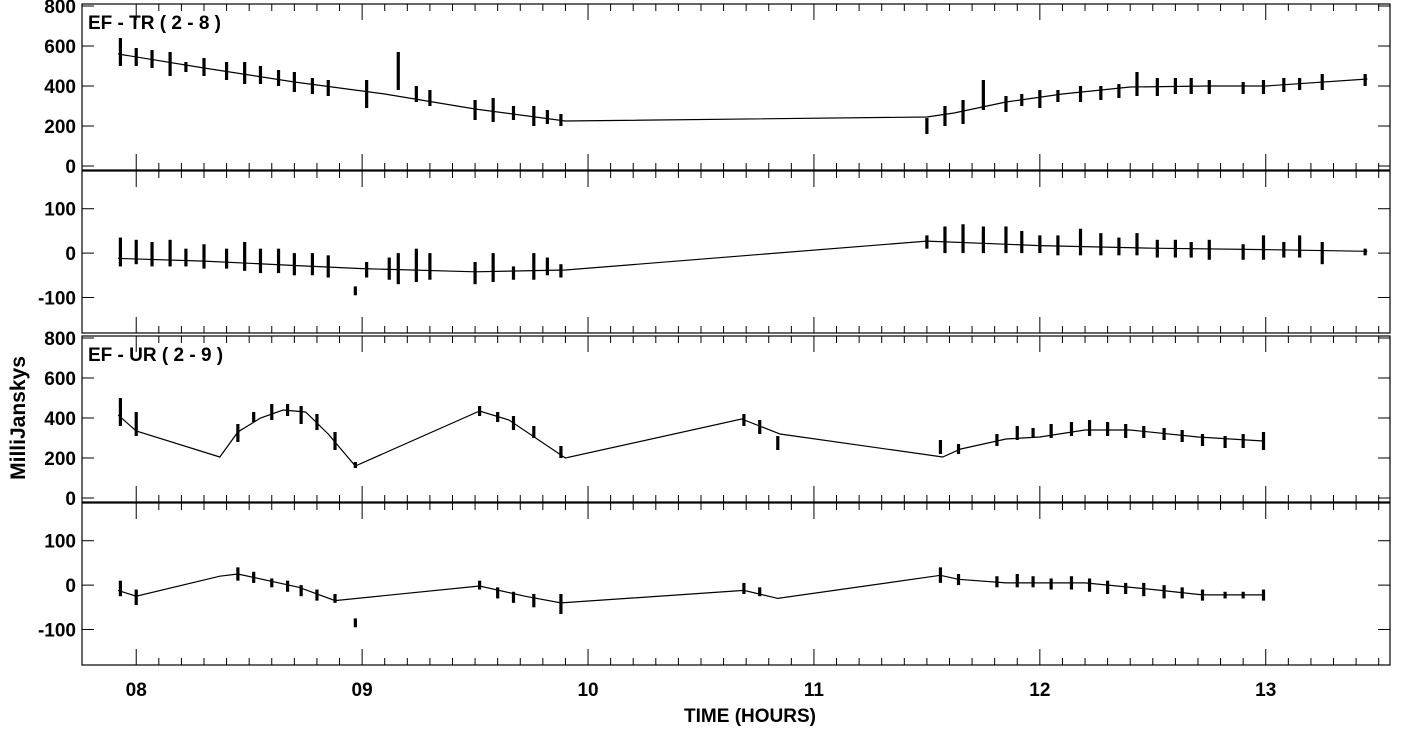  Describe the element at coordinates (136, 690) in the screenshot. I see `x-tick-label: 08` at that location.